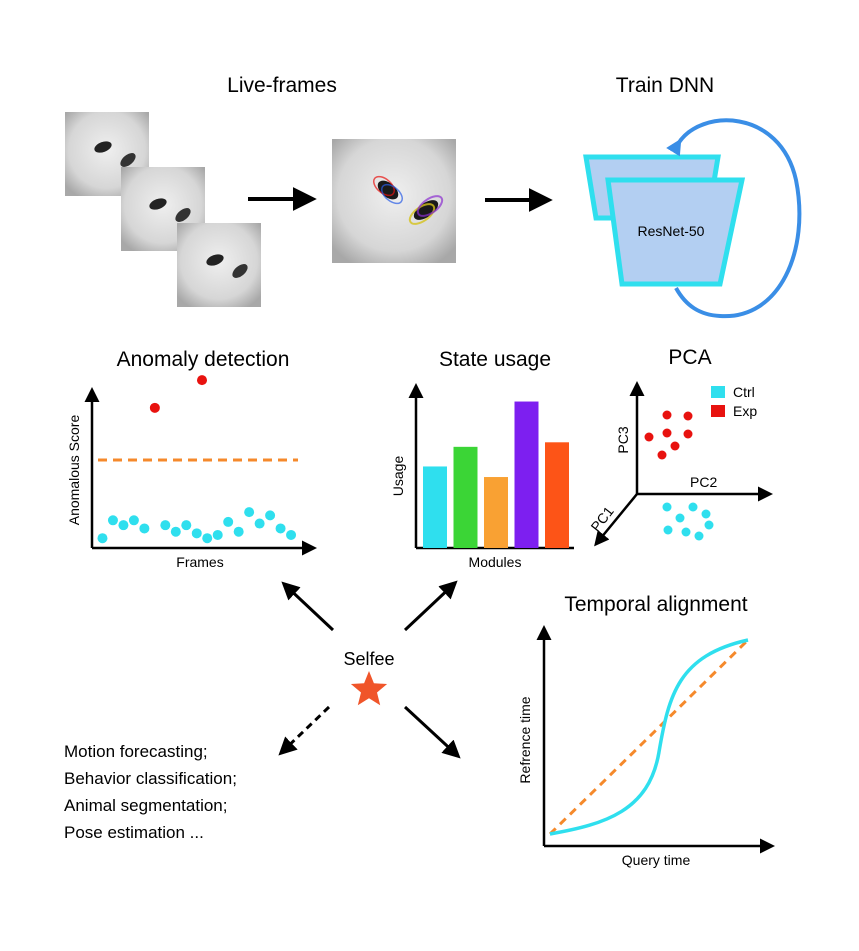 The height and width of the screenshot is (951, 859). I want to click on legend-exp-swatch, so click(718, 411).